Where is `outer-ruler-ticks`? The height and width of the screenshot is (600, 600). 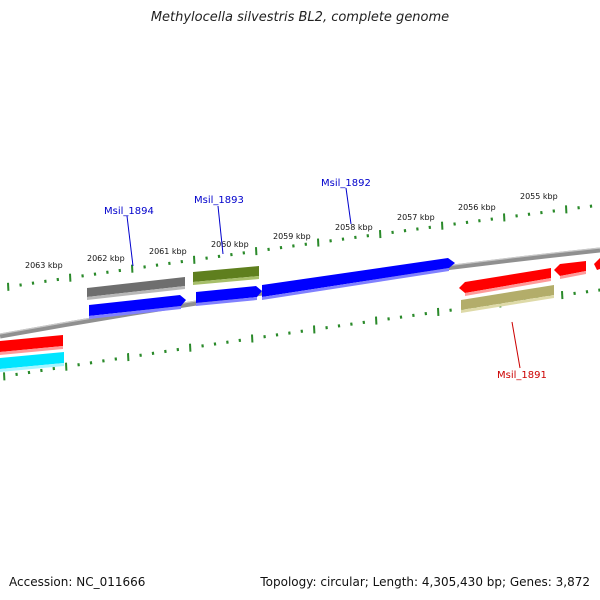 outer-ruler-ticks is located at coordinates (300, 247).